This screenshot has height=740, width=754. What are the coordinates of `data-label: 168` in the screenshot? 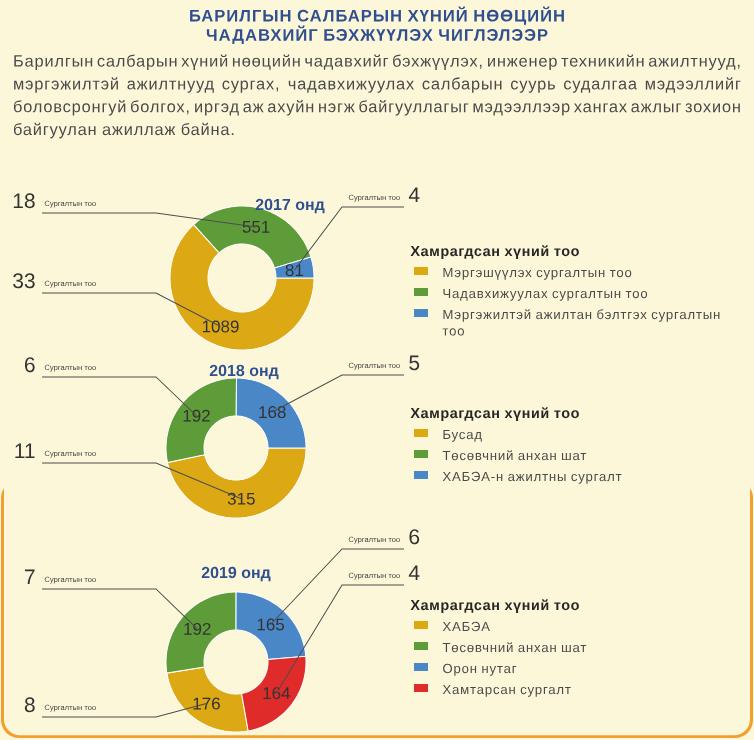 It's located at (272, 412).